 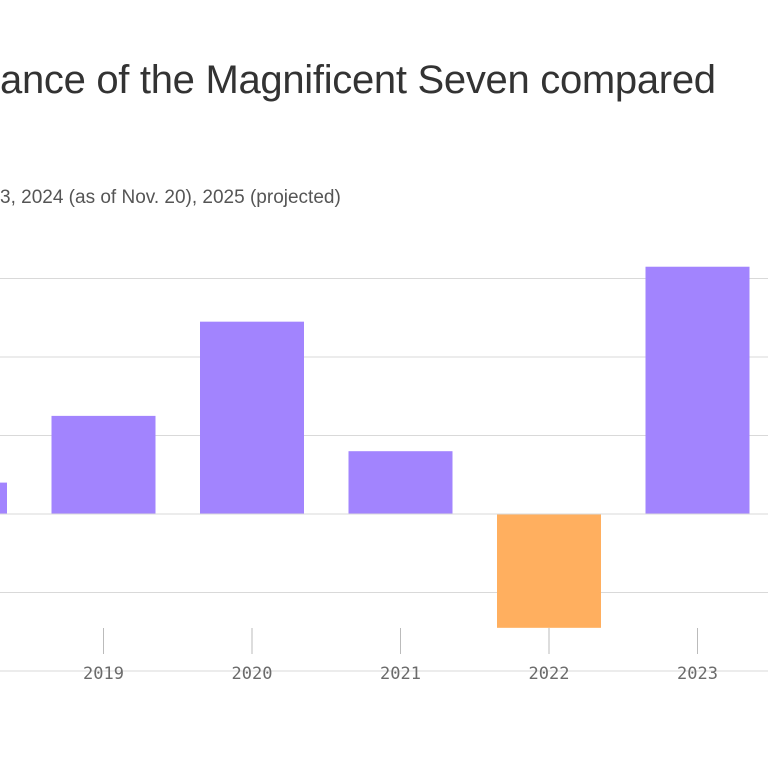 I want to click on bar-2021, so click(x=400, y=482).